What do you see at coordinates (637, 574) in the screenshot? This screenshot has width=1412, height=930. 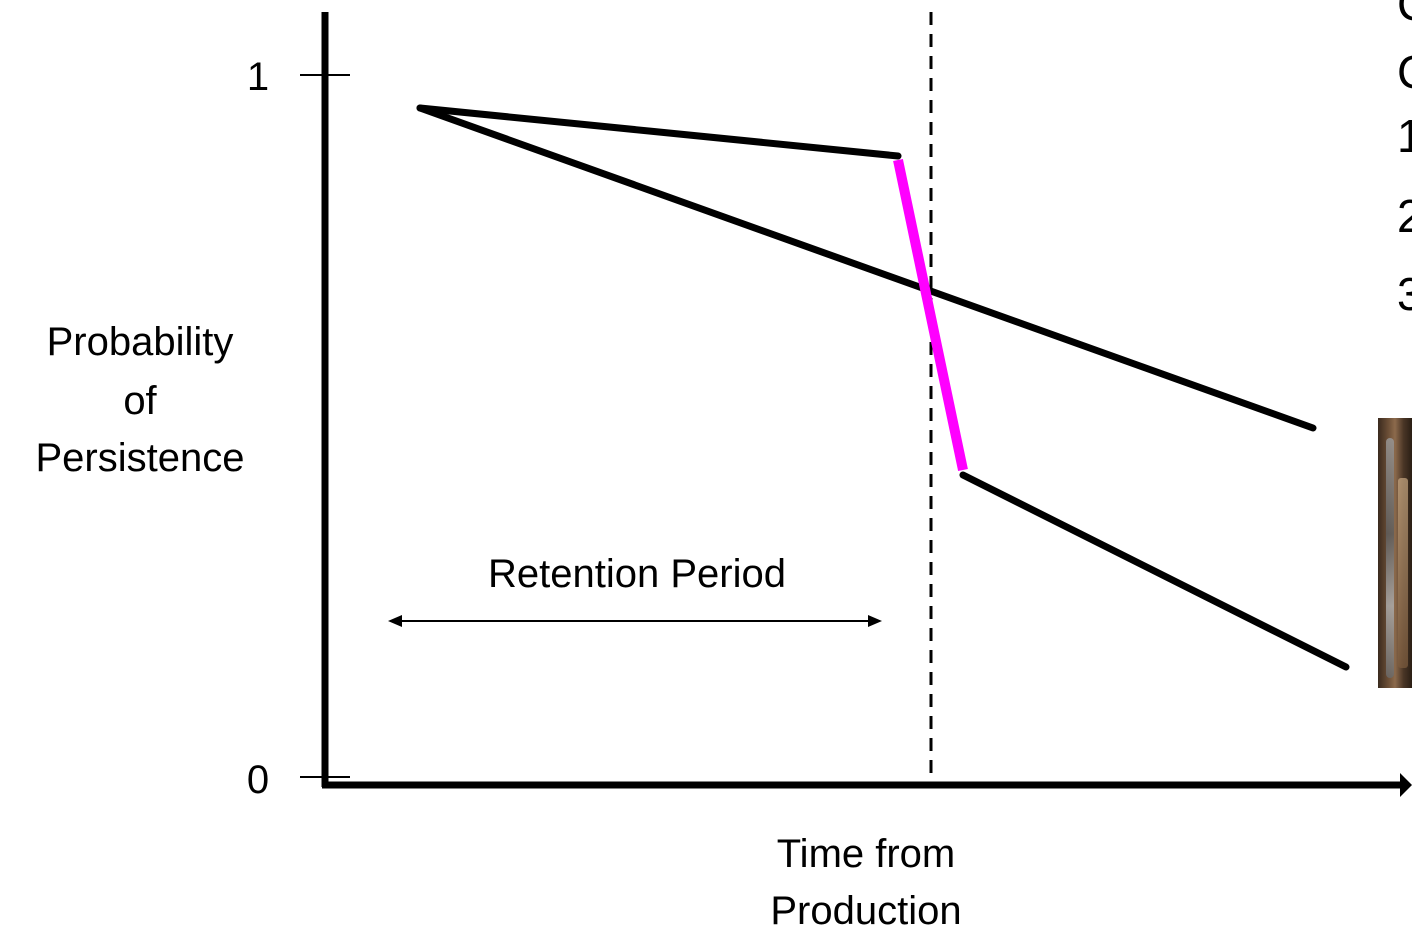 I see `retention-period-label: Retention Period` at bounding box center [637, 574].